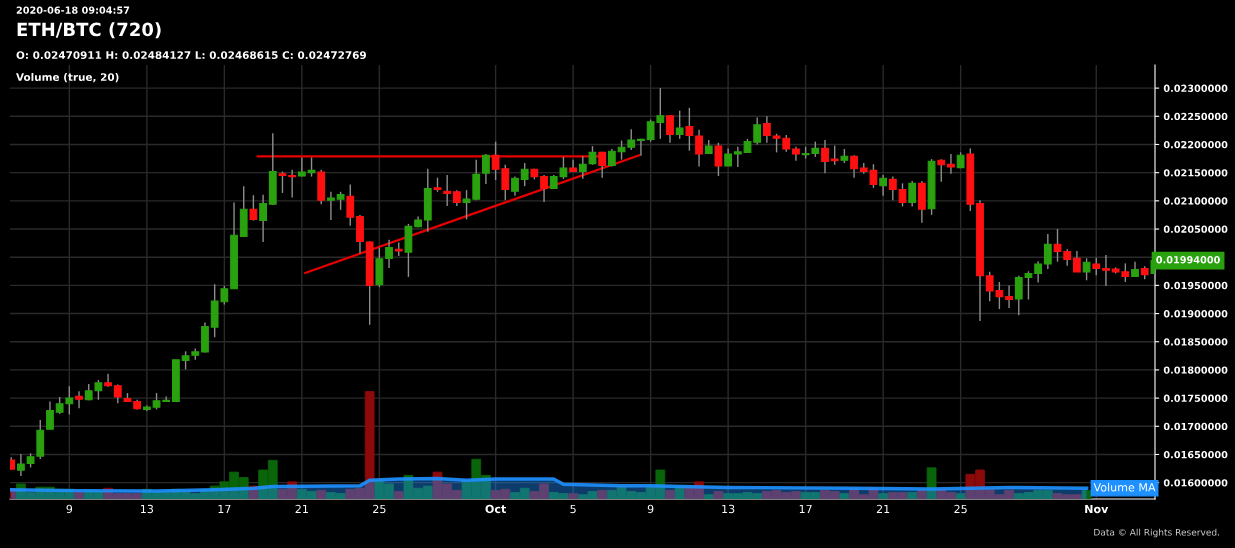  I want to click on y-tick-label: 0.02100000, so click(1195, 201).